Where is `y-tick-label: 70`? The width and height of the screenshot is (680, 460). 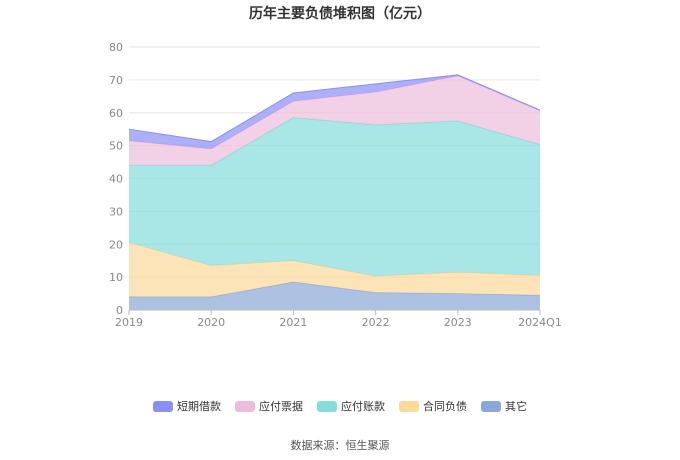 y-tick-label: 70 is located at coordinates (116, 80).